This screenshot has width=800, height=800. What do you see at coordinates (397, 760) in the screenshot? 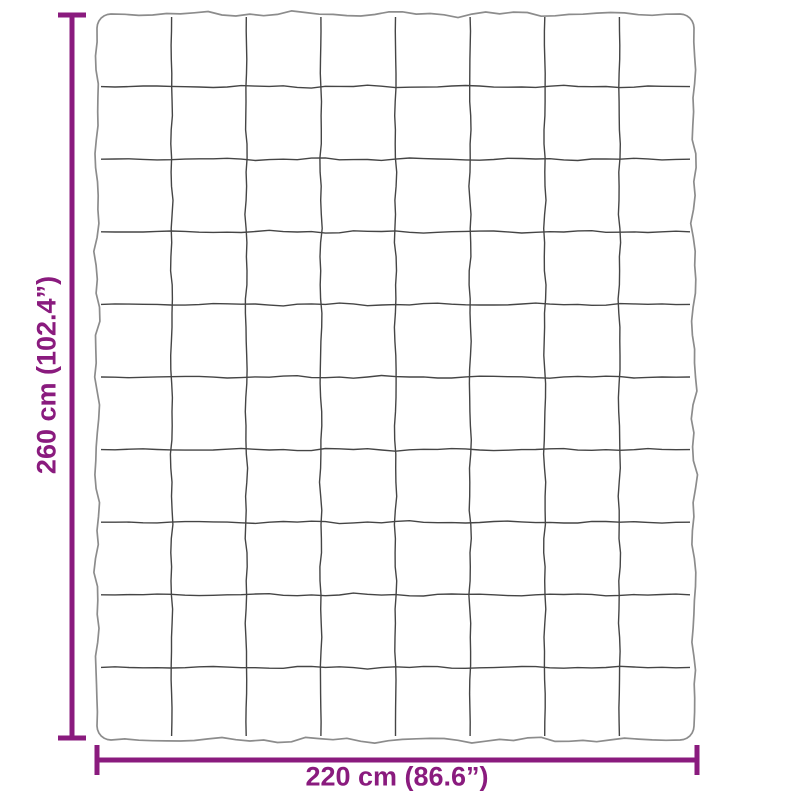
I see `width-dimension-line` at bounding box center [397, 760].